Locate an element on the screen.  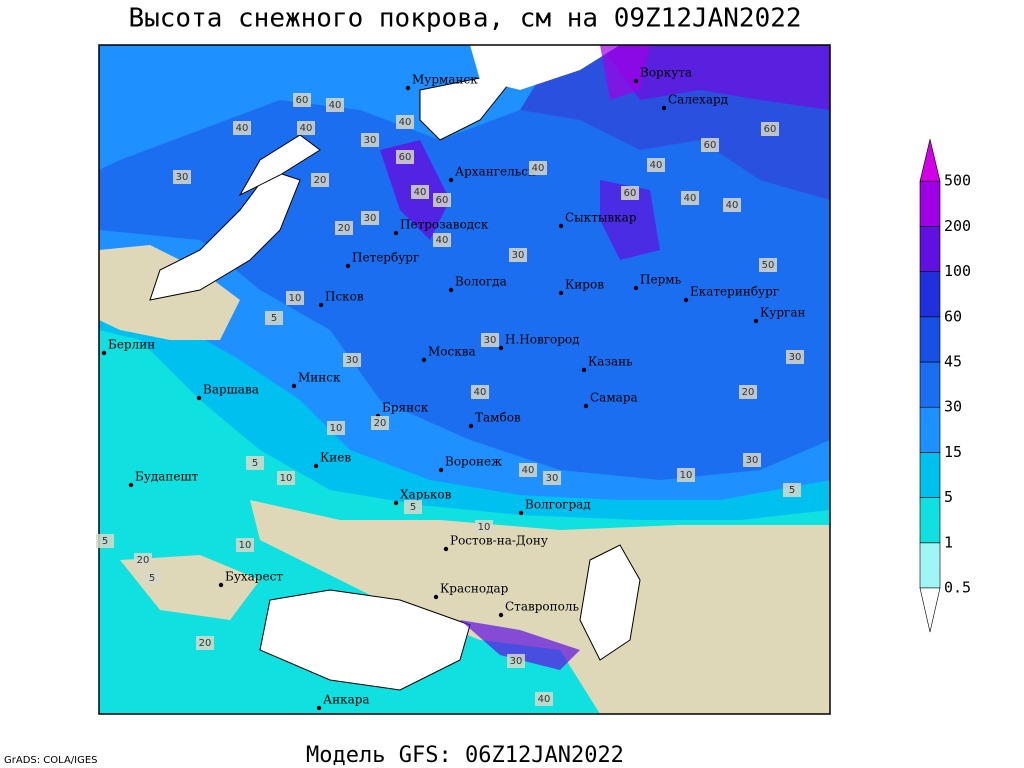
city-label: Петрозаводск is located at coordinates (444, 225).